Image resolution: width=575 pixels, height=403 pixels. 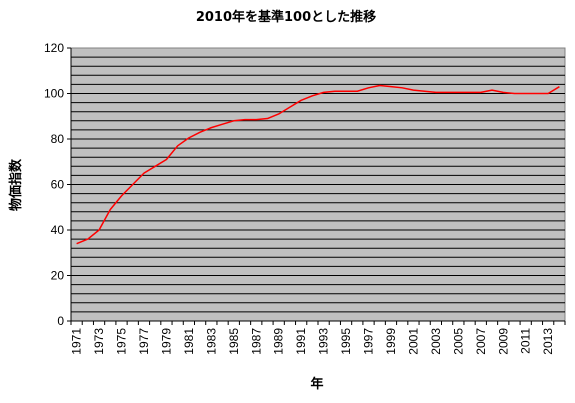 I want to click on y-axis-label: 物価指数, so click(x=16, y=184).